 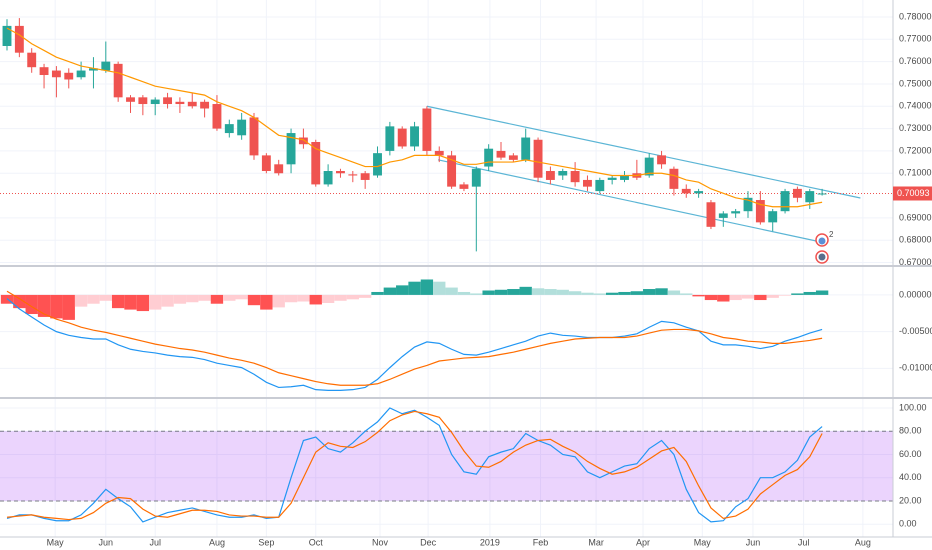 I want to click on y-tick-label: 0.75000, so click(x=915, y=83).